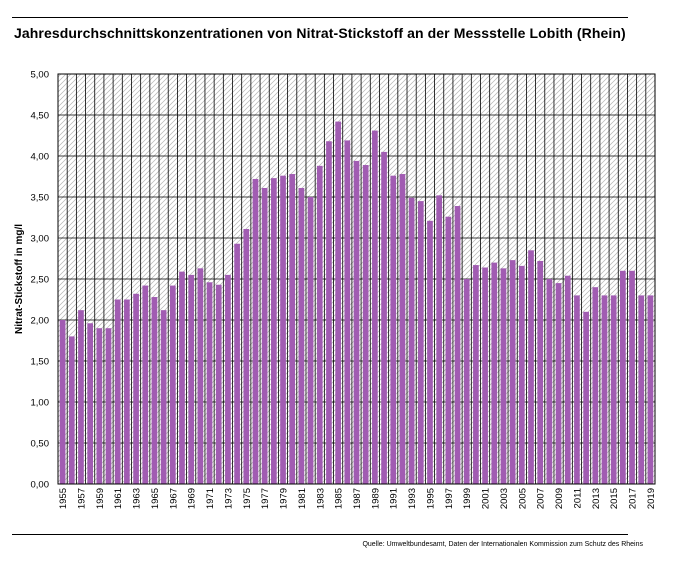  What do you see at coordinates (320, 498) in the screenshot?
I see `x-tick-label: 1983` at bounding box center [320, 498].